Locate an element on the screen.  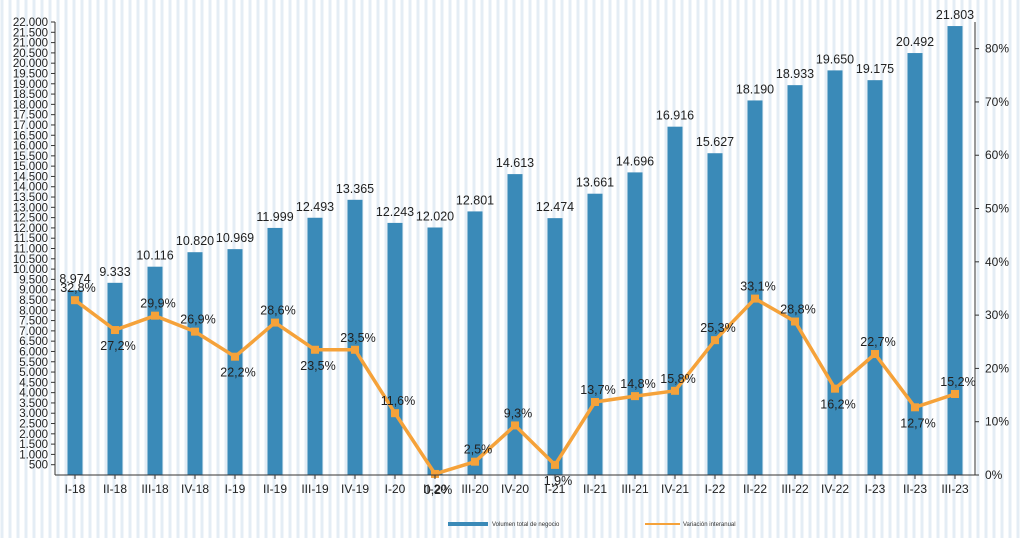
x-tick-label: II-20 is located at coordinates (435, 489).